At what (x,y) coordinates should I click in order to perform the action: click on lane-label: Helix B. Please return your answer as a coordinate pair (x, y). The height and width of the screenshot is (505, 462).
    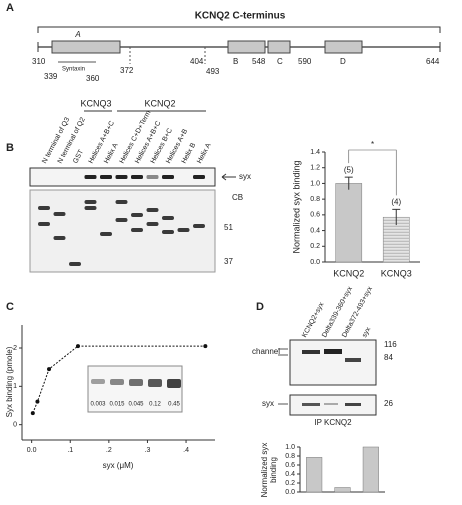
    Looking at the image, I should click on (189, 153).